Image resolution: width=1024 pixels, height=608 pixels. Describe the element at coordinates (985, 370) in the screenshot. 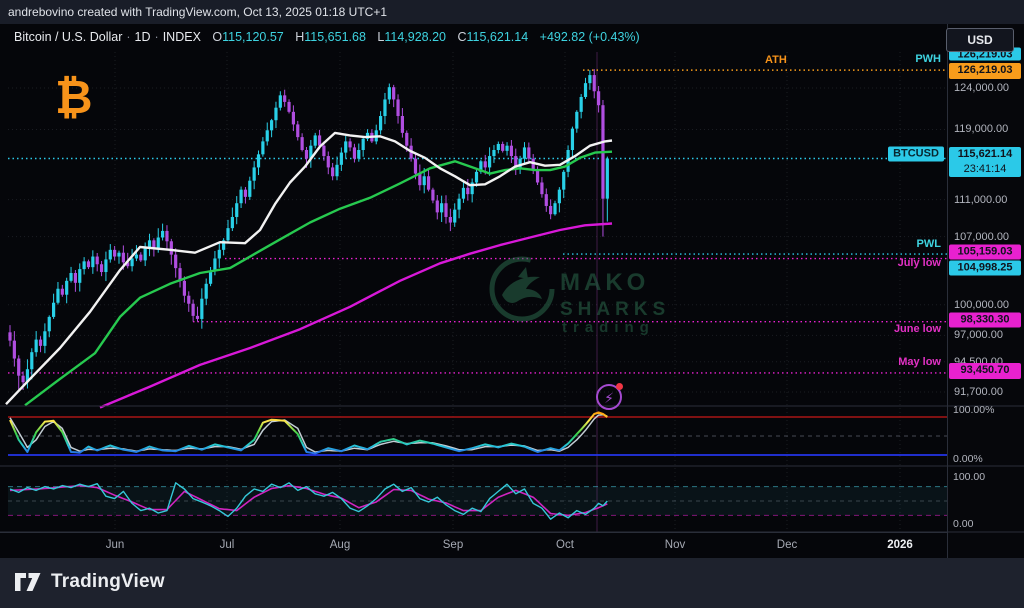

I see `price-badge-maylow: 93,450.70` at that location.